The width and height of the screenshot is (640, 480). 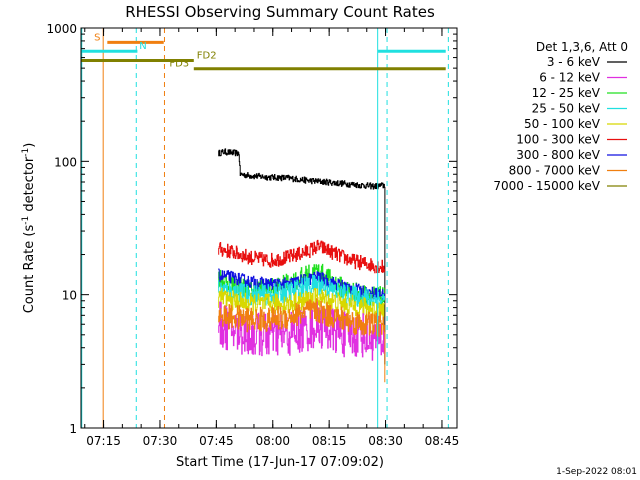 What do you see at coordinates (160, 441) in the screenshot?
I see `x-tick-label: 07:30` at bounding box center [160, 441].